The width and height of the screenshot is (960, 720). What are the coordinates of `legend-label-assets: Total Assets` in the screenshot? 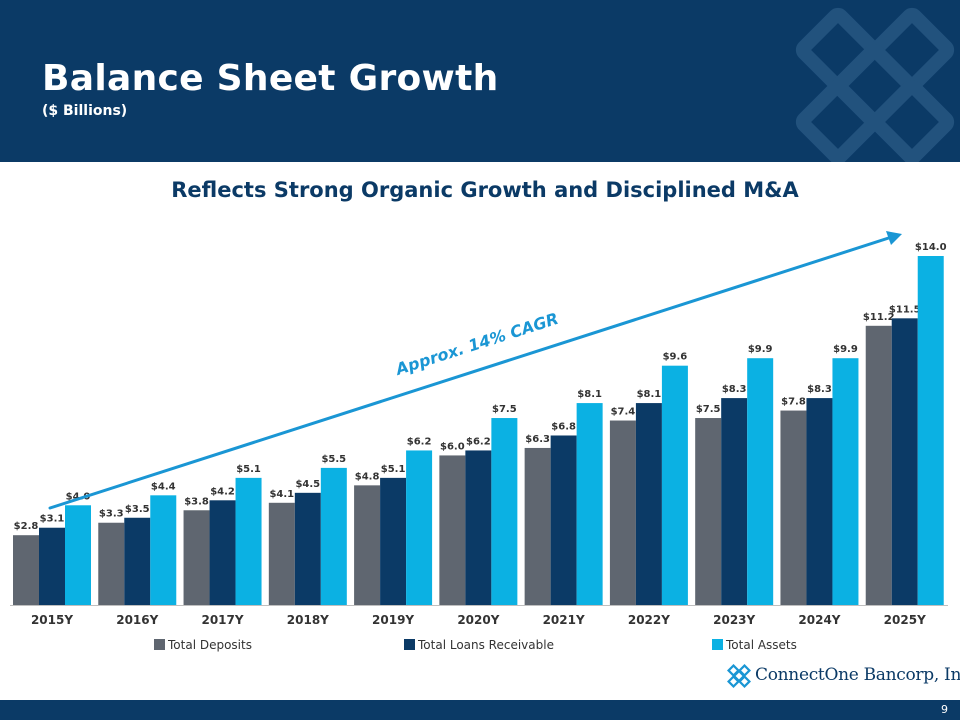 It's located at (761, 645).